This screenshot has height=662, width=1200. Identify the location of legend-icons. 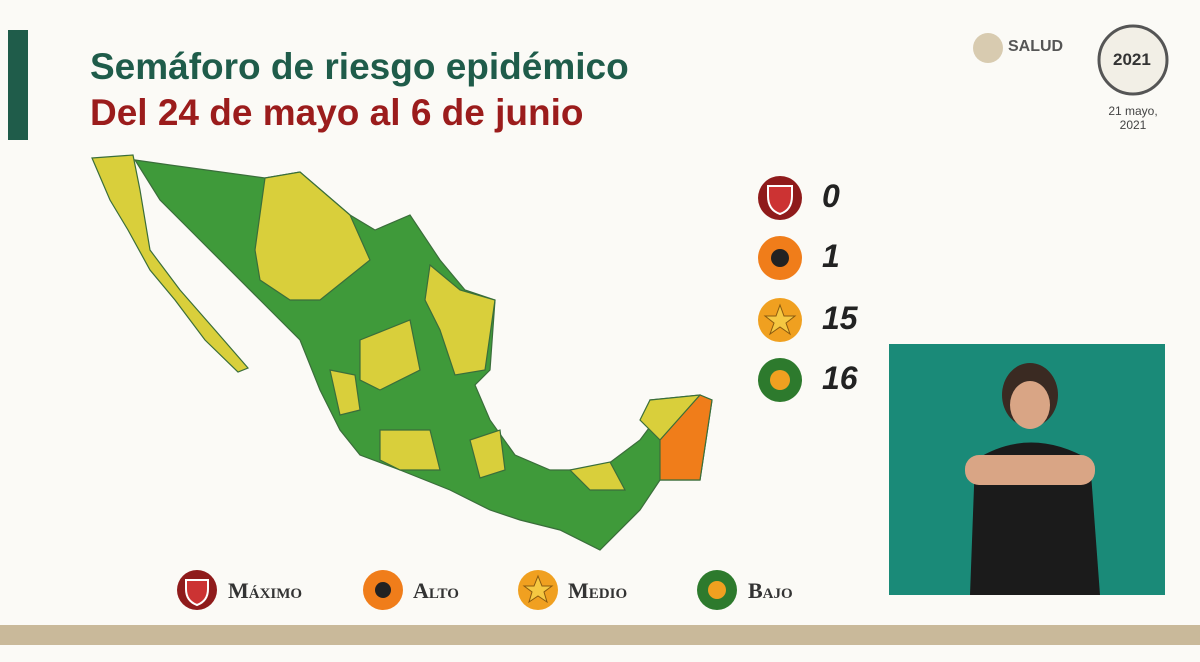
(457, 590).